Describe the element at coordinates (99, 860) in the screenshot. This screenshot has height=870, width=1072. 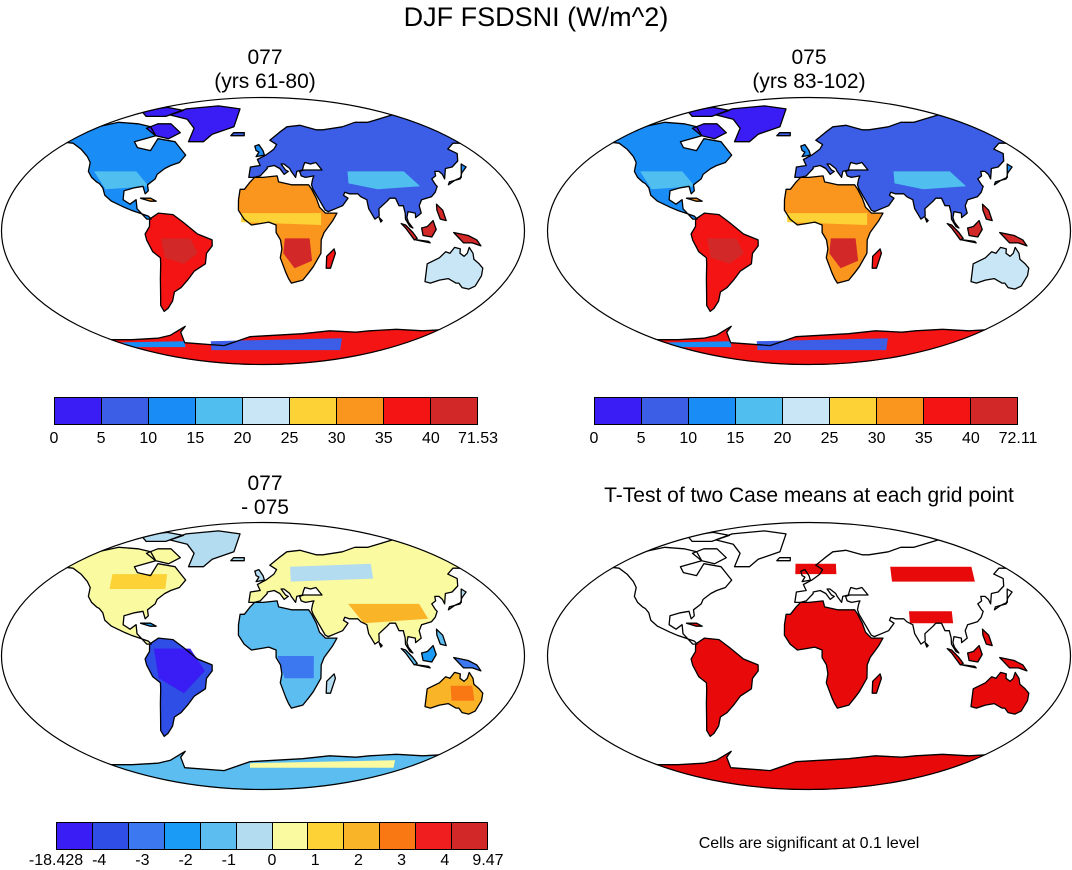
I see `colorbar-tick-label: -4` at that location.